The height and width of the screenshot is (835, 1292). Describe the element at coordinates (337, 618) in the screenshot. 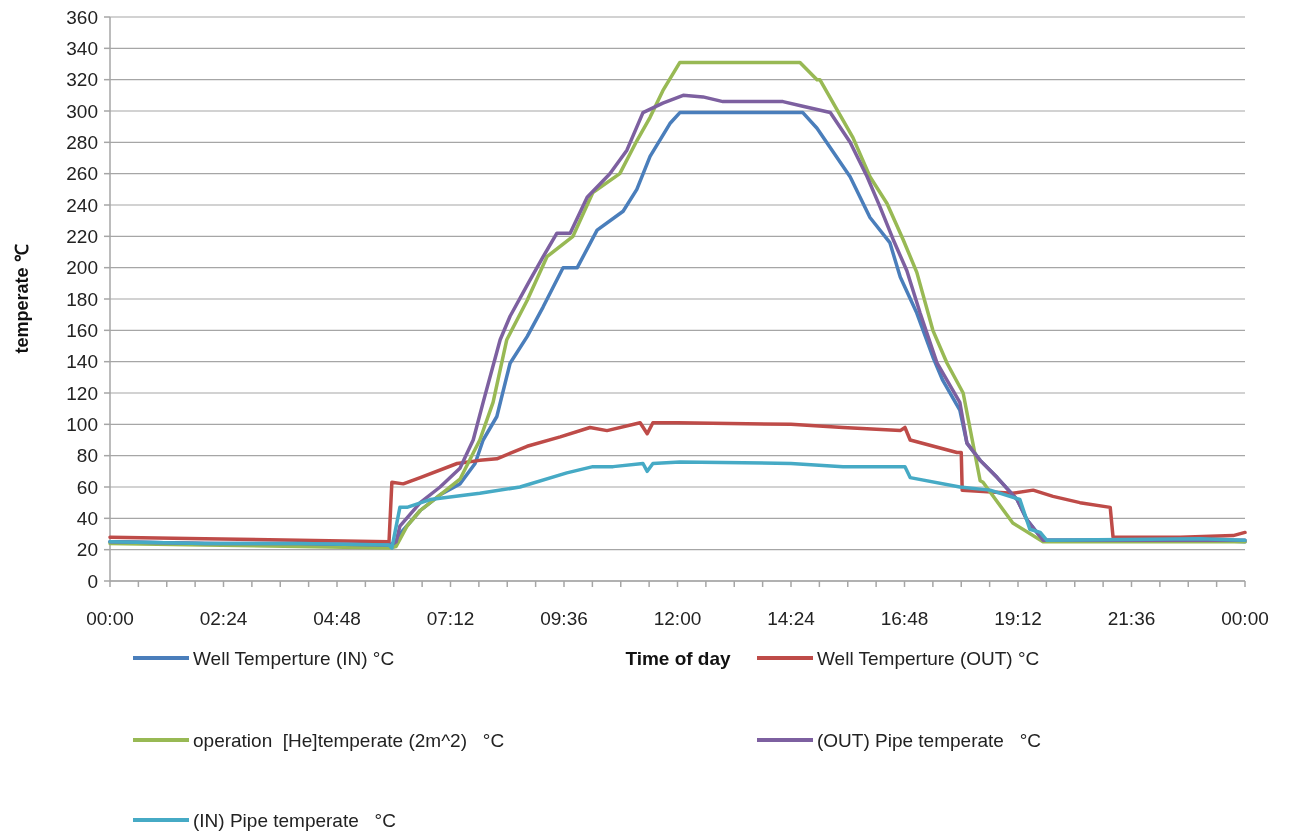

I see `x-tick-label: 04:48` at that location.